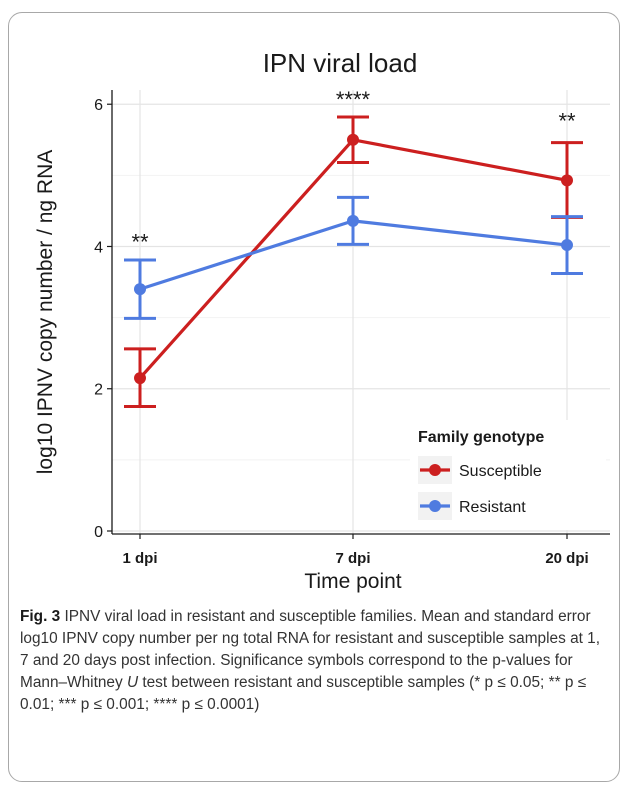  What do you see at coordinates (98, 105) in the screenshot?
I see `y-tick-label: 6` at bounding box center [98, 105].